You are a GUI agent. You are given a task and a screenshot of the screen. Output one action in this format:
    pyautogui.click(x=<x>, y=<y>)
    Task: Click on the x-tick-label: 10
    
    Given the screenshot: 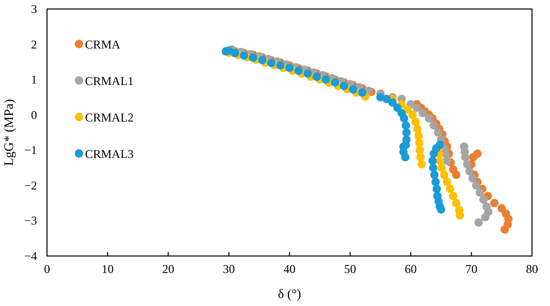 What is the action you would take?
    pyautogui.click(x=108, y=269)
    